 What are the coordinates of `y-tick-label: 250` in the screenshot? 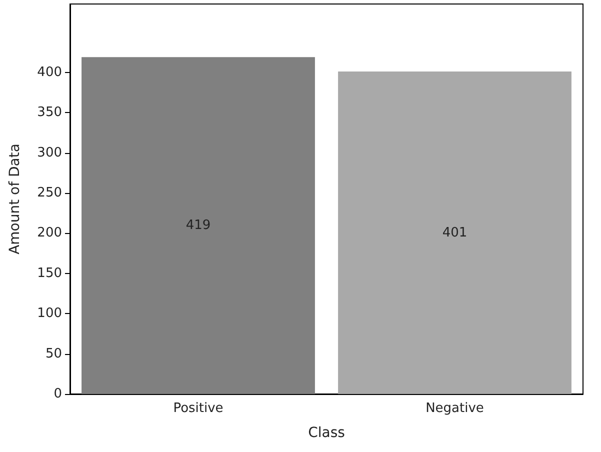 It's located at (49, 192).